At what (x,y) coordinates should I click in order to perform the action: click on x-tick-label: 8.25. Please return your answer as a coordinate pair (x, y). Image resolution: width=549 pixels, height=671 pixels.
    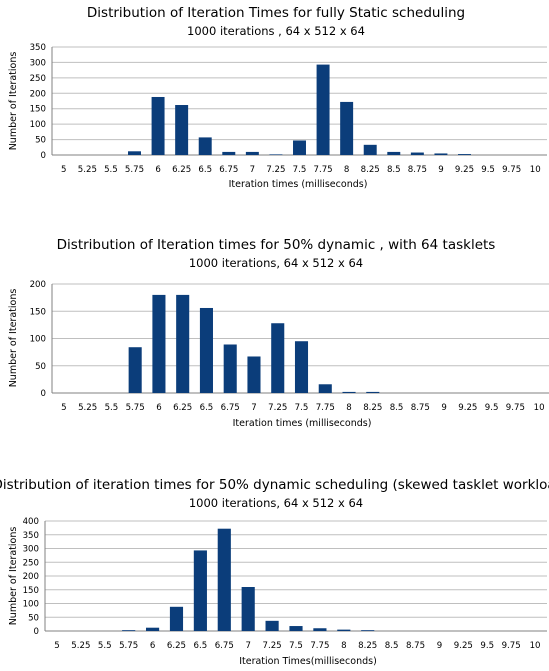
    Looking at the image, I should click on (370, 170).